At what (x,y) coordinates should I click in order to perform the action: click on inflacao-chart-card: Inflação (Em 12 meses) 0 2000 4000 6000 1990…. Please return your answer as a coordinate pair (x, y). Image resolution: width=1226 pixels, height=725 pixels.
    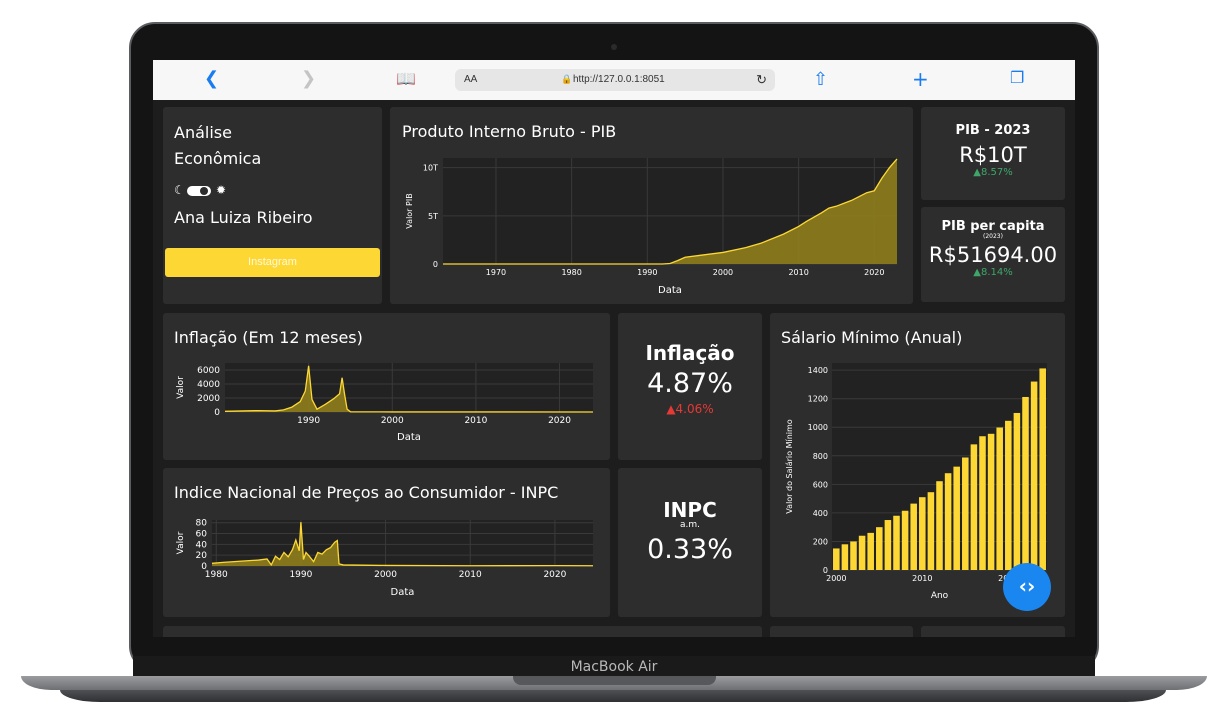
    Looking at the image, I should click on (386, 386).